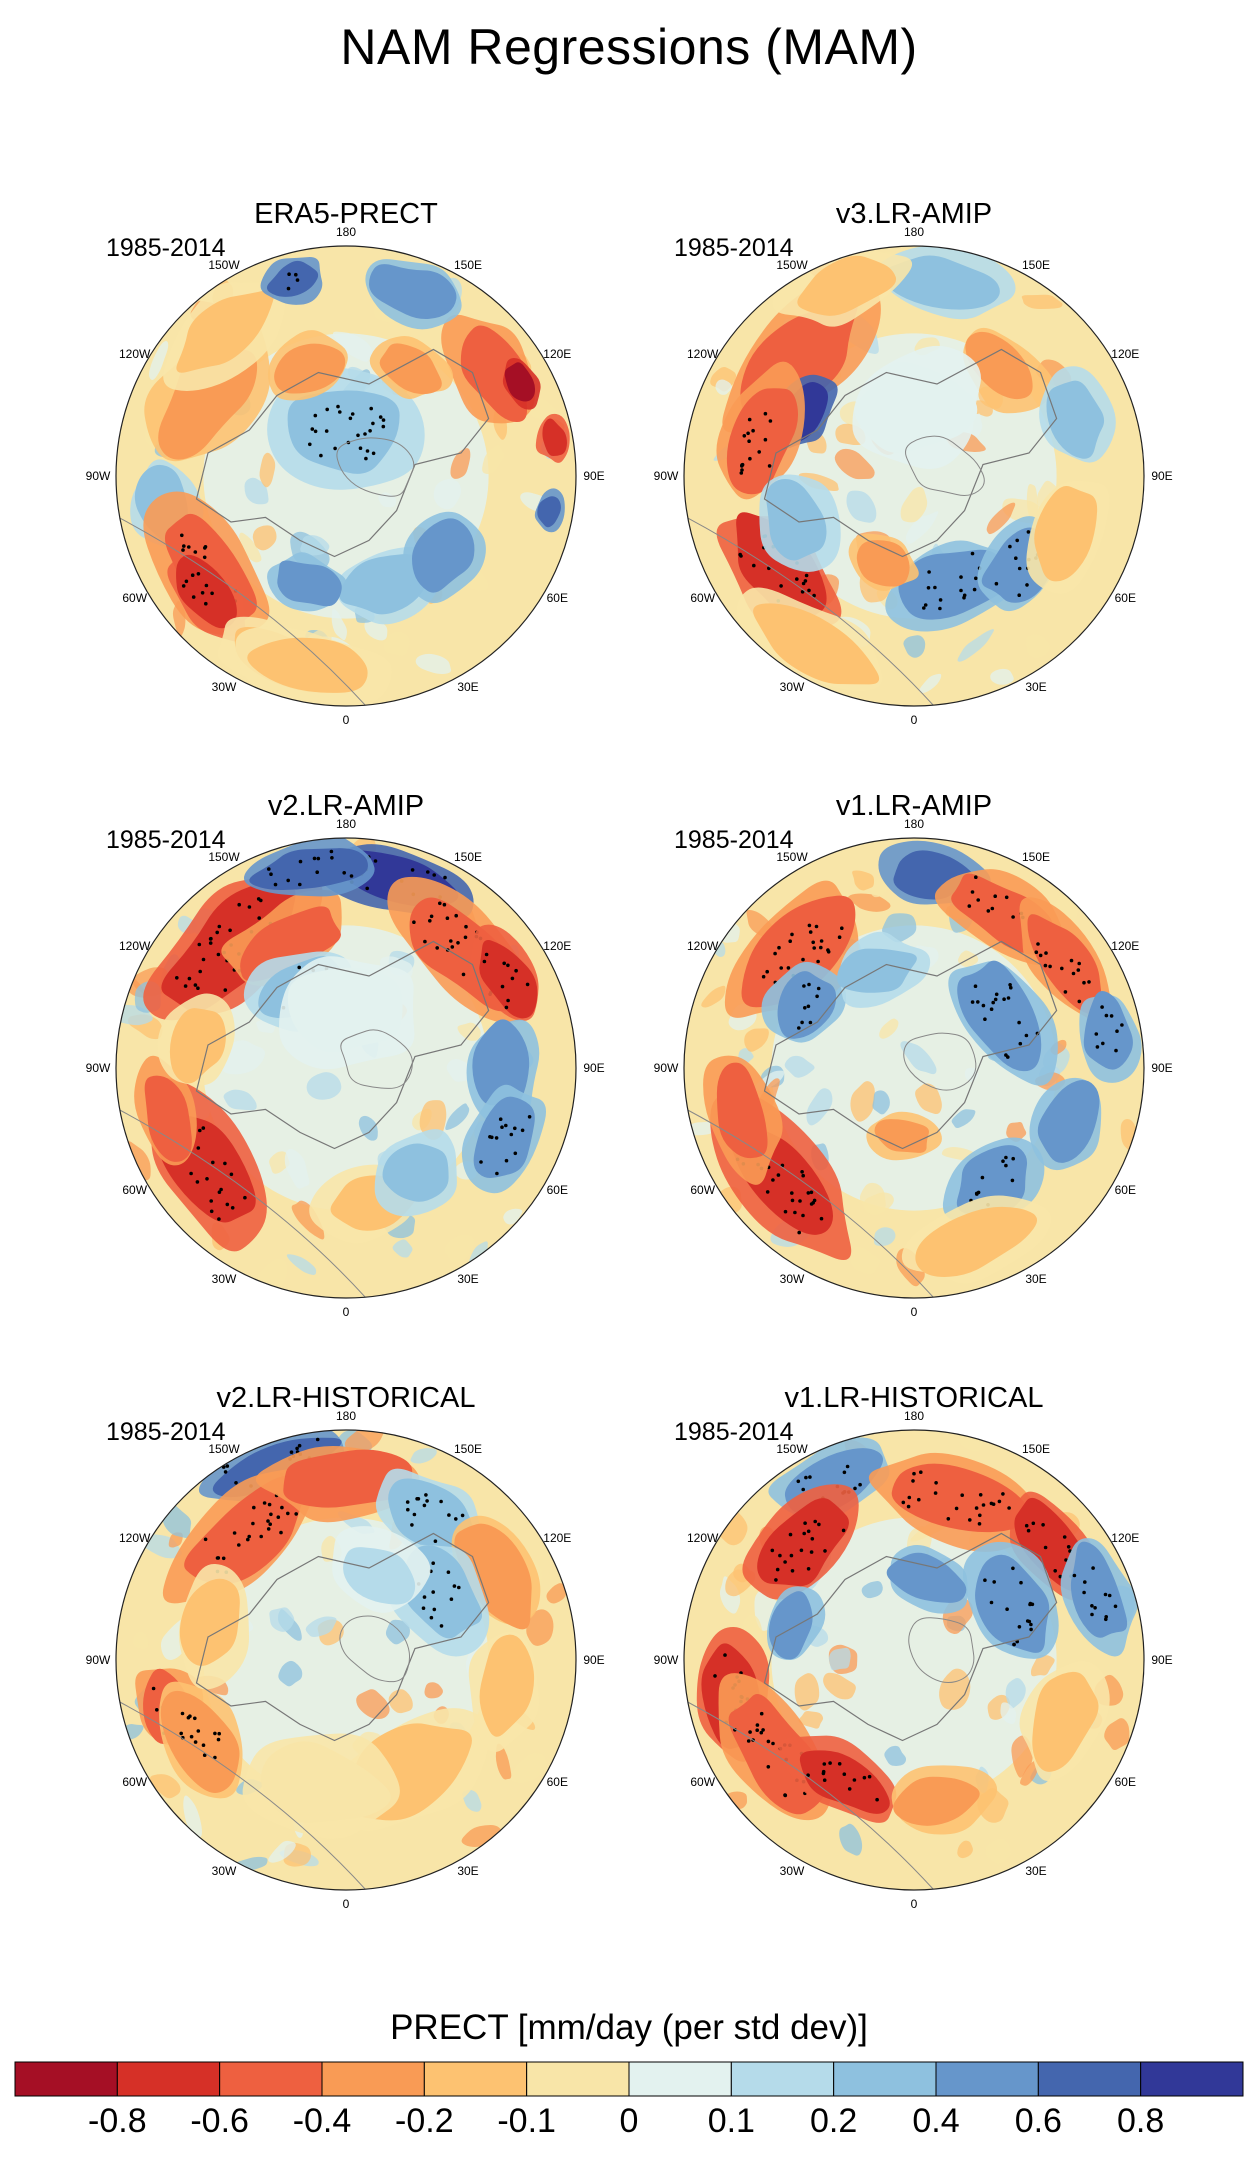 This screenshot has height=2162, width=1258. I want to click on colorbar-tick-label: 0.6, so click(1038, 2121).